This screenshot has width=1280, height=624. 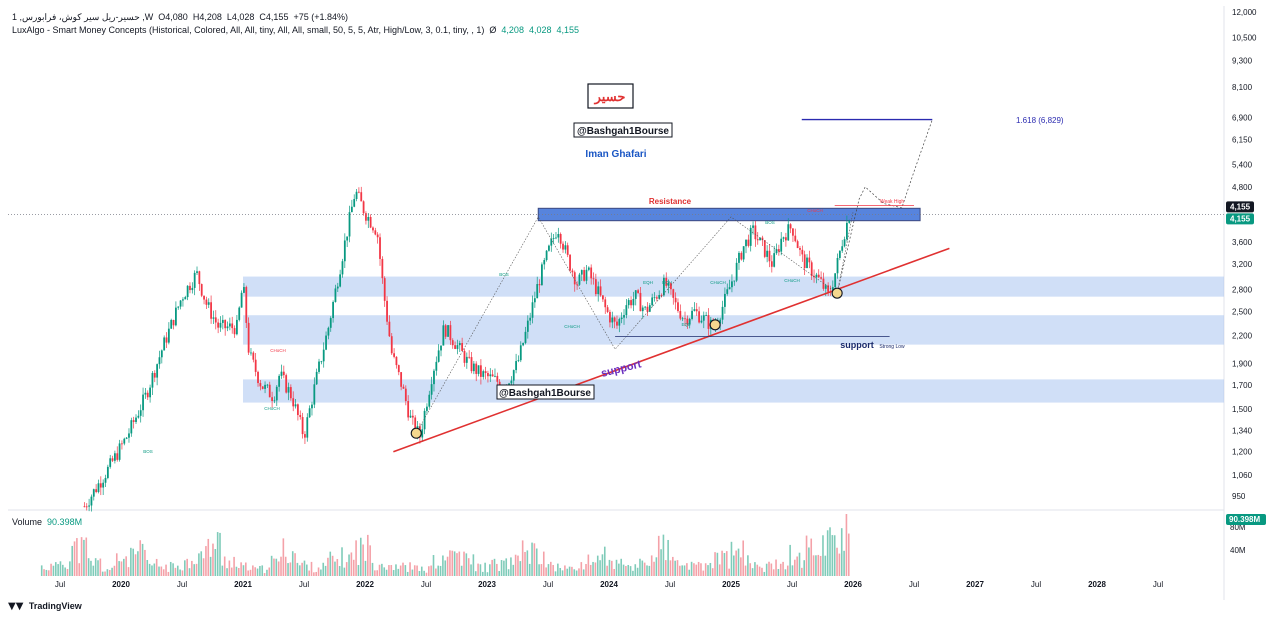 What do you see at coordinates (45, 606) in the screenshot?
I see `tradingview-brand: ▼▼ TradingView` at bounding box center [45, 606].